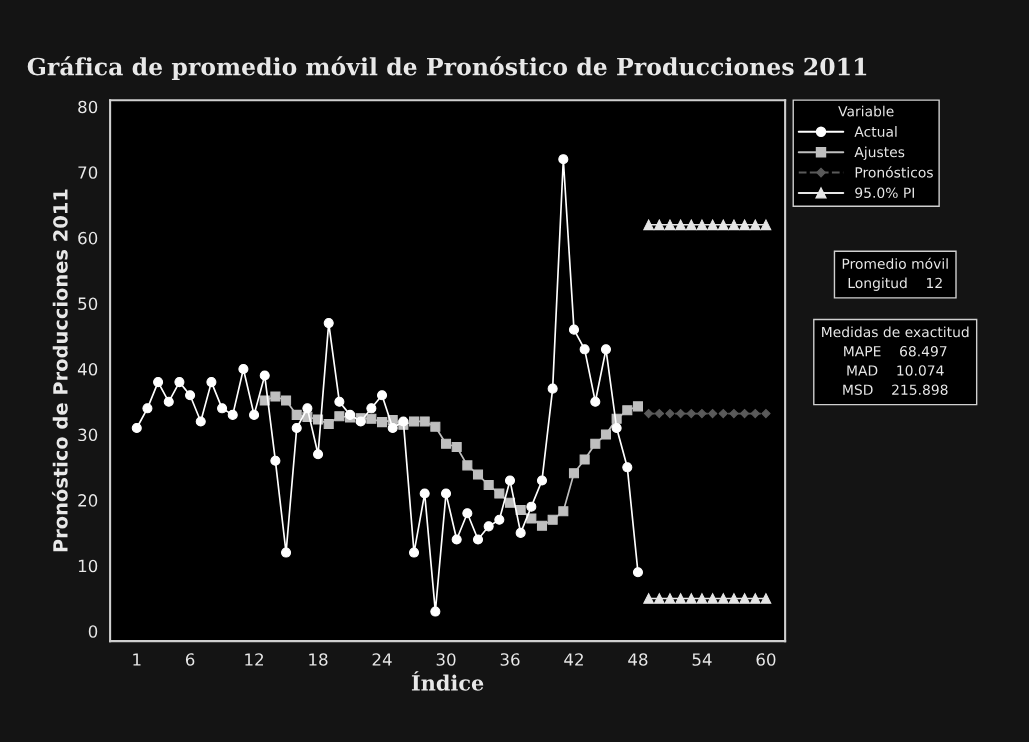 Image resolution: width=1029 pixels, height=742 pixels. Describe the element at coordinates (88, 435) in the screenshot. I see `y-tick-label: 30` at that location.